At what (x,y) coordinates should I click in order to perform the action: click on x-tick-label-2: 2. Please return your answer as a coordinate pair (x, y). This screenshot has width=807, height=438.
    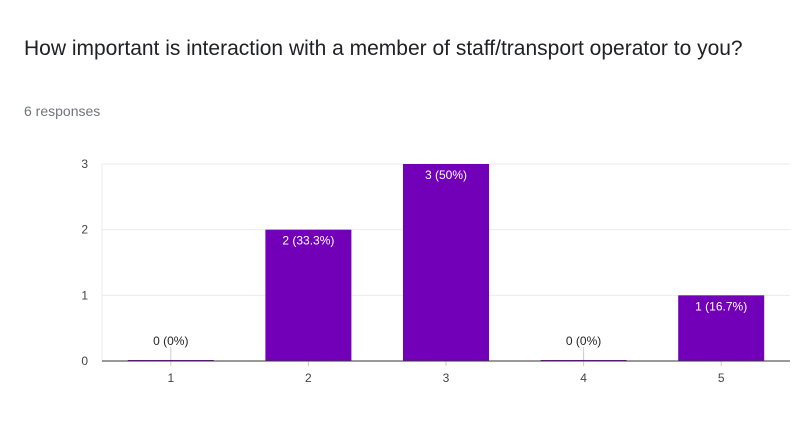
    Looking at the image, I should click on (308, 378).